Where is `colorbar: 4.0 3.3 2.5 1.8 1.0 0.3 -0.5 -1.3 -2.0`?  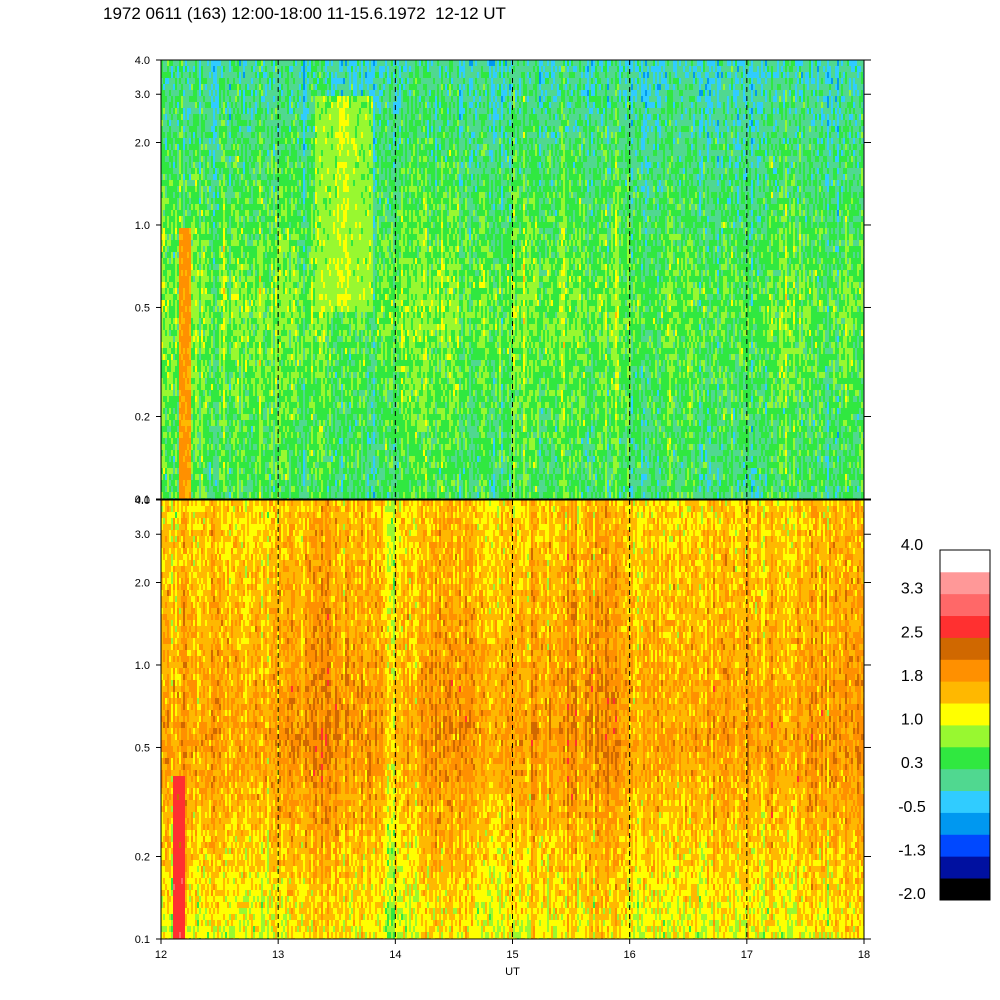
colorbar: 4.0 3.3 2.5 1.8 1.0 0.3 -0.5 -1.3 -2.0 is located at coordinates (944, 720).